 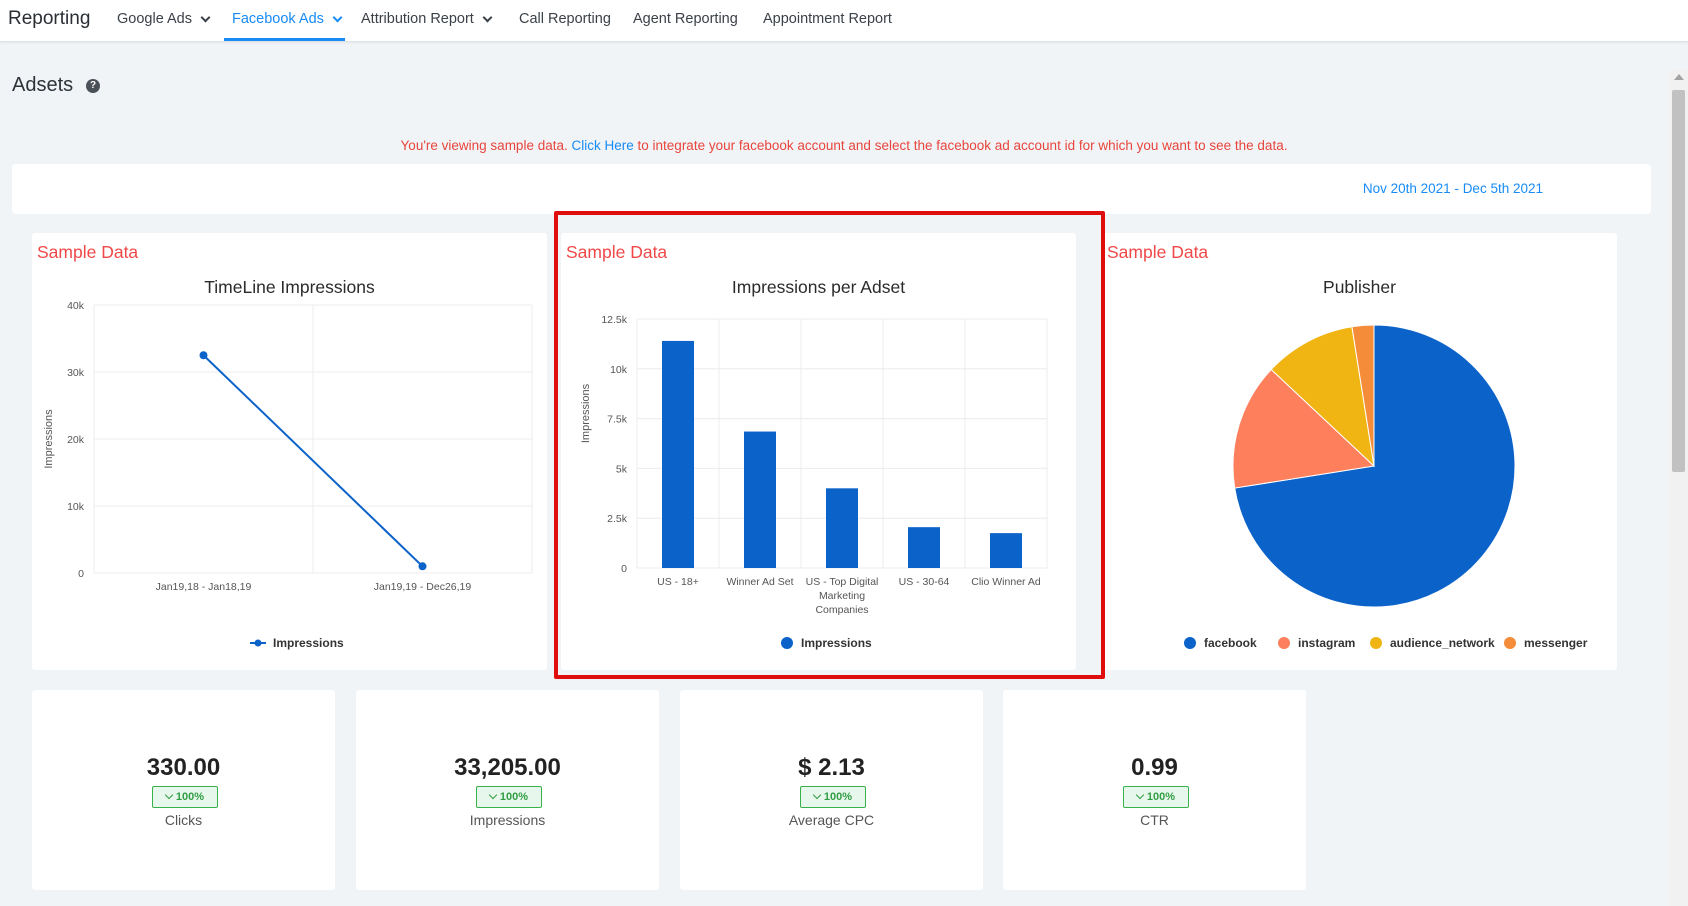 I want to click on x-tick-label: Marketing, so click(x=842, y=596).